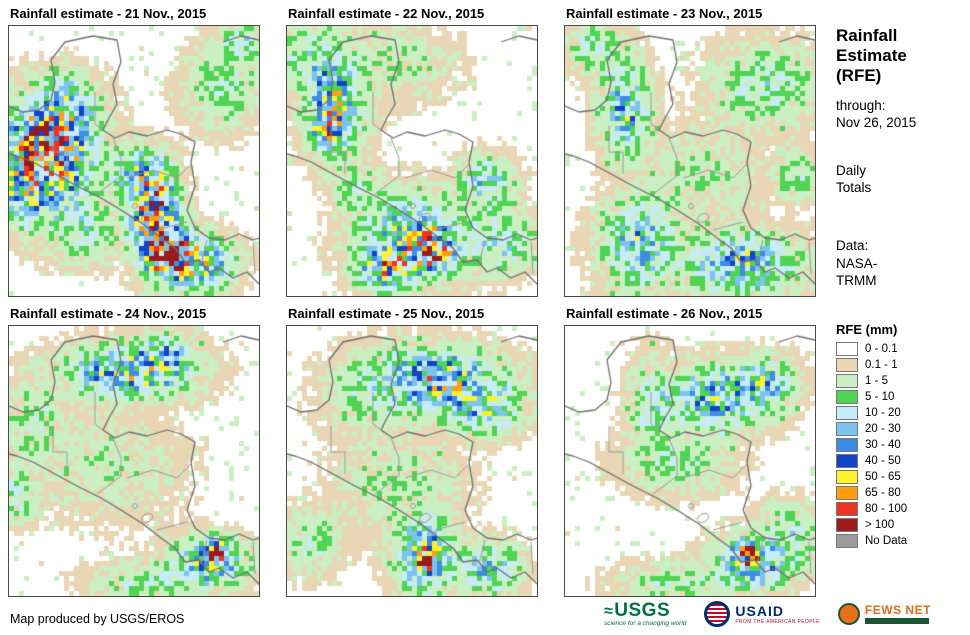 This screenshot has width=970, height=635. Describe the element at coordinates (386, 313) in the screenshot. I see `map-panel-title: Rainfall estimate - 25 Nov., 2015` at that location.